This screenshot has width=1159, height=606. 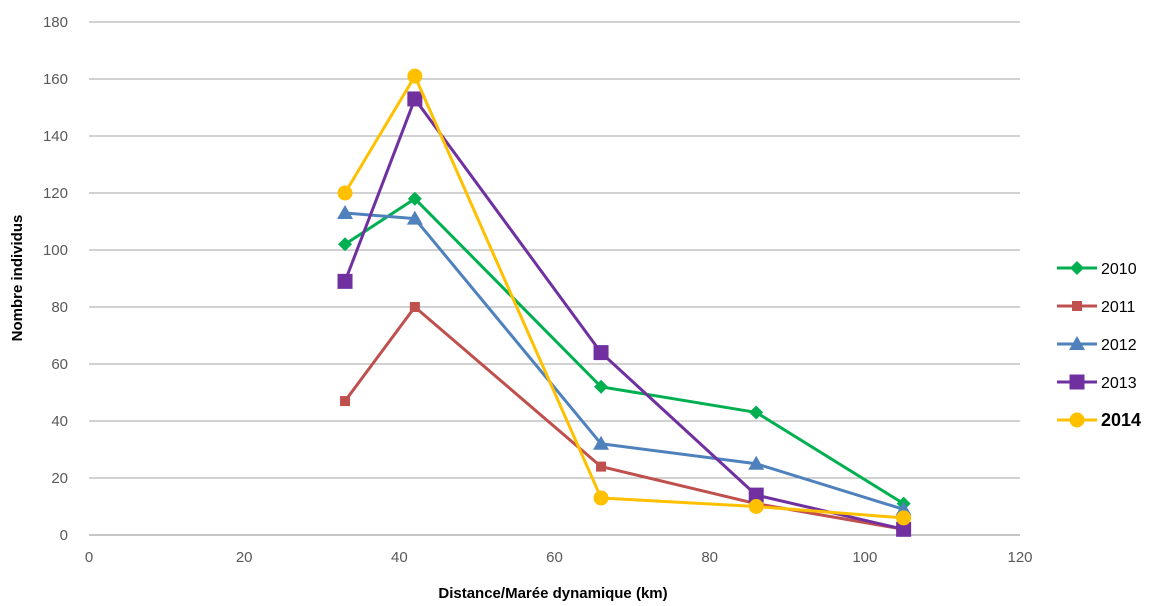 I want to click on y-tick-label: 0, so click(x=64, y=535).